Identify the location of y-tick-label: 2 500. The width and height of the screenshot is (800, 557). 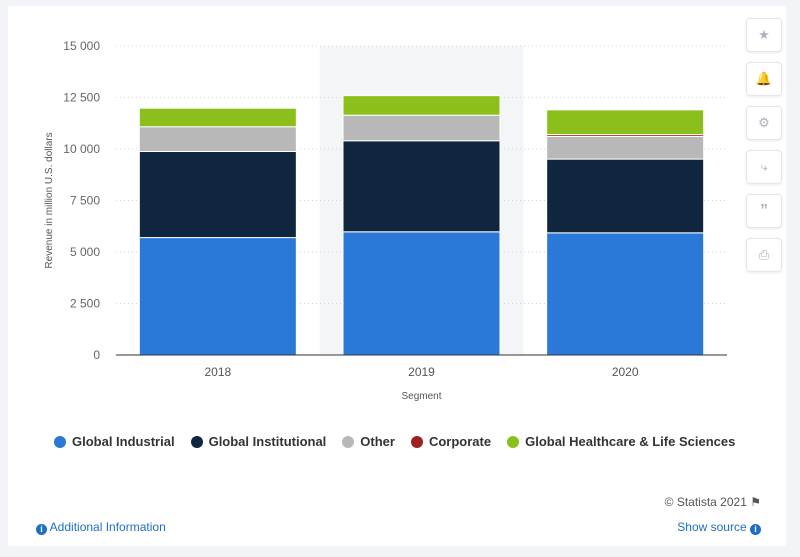
(85, 304).